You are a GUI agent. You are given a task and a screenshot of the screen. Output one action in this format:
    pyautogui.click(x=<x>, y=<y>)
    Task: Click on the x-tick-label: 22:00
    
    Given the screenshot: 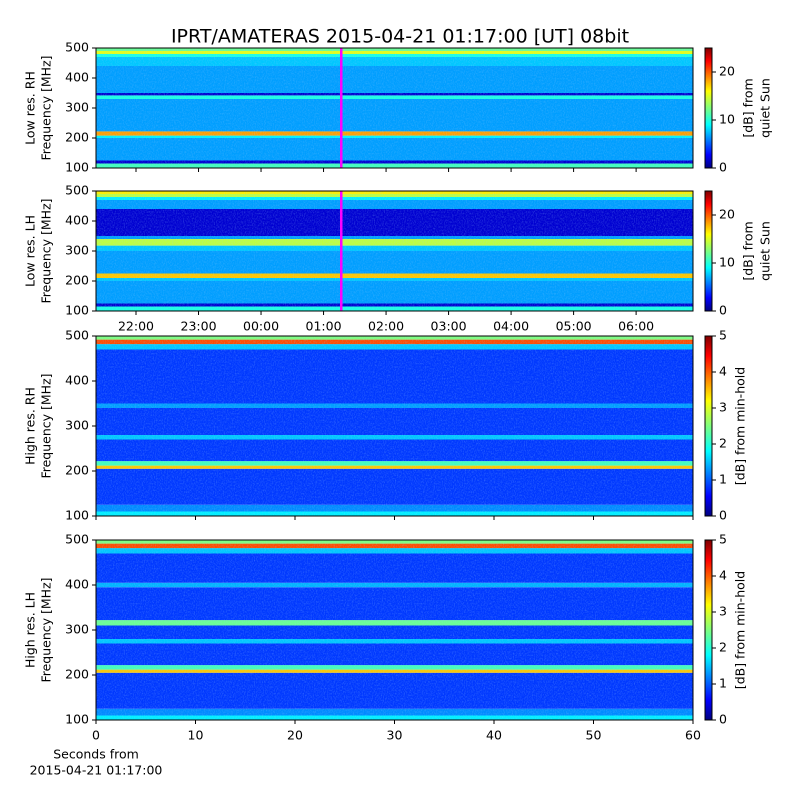 What is the action you would take?
    pyautogui.click(x=136, y=326)
    